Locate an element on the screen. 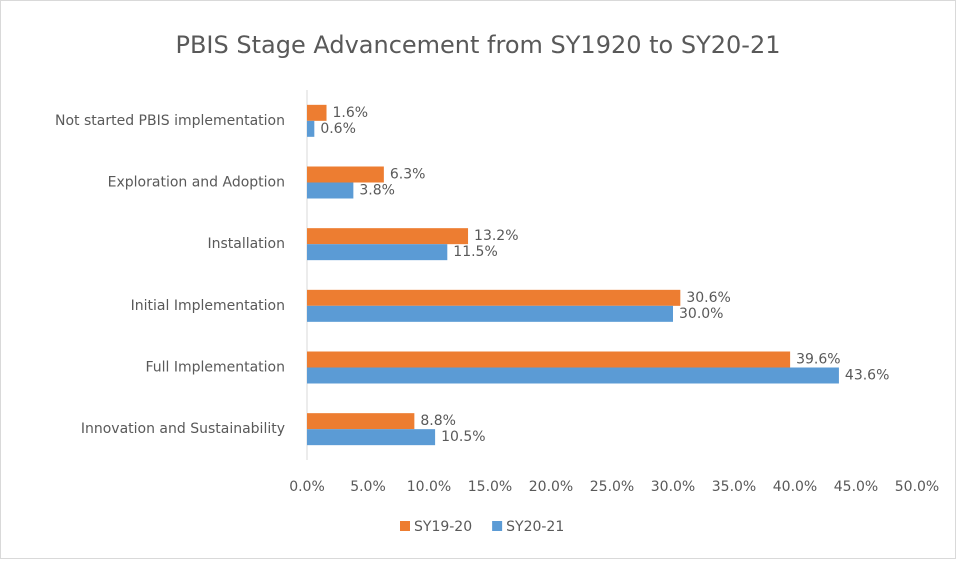 The height and width of the screenshot is (563, 956). x-tick-label: 45.0% is located at coordinates (856, 487).